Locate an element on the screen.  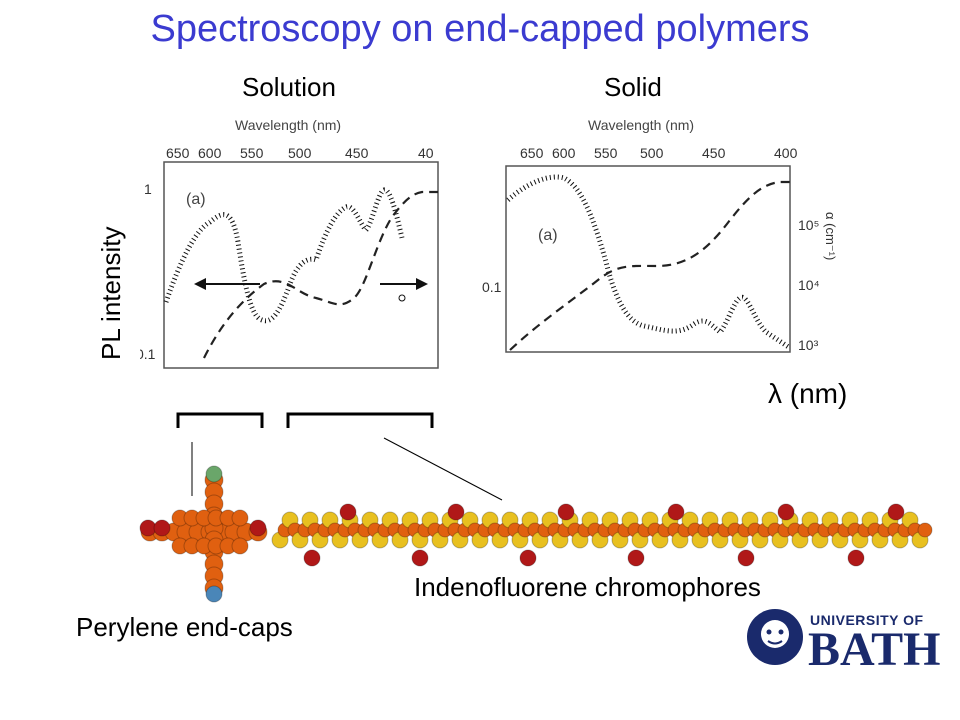
solid-tick-500: 500 is located at coordinates (652, 153).